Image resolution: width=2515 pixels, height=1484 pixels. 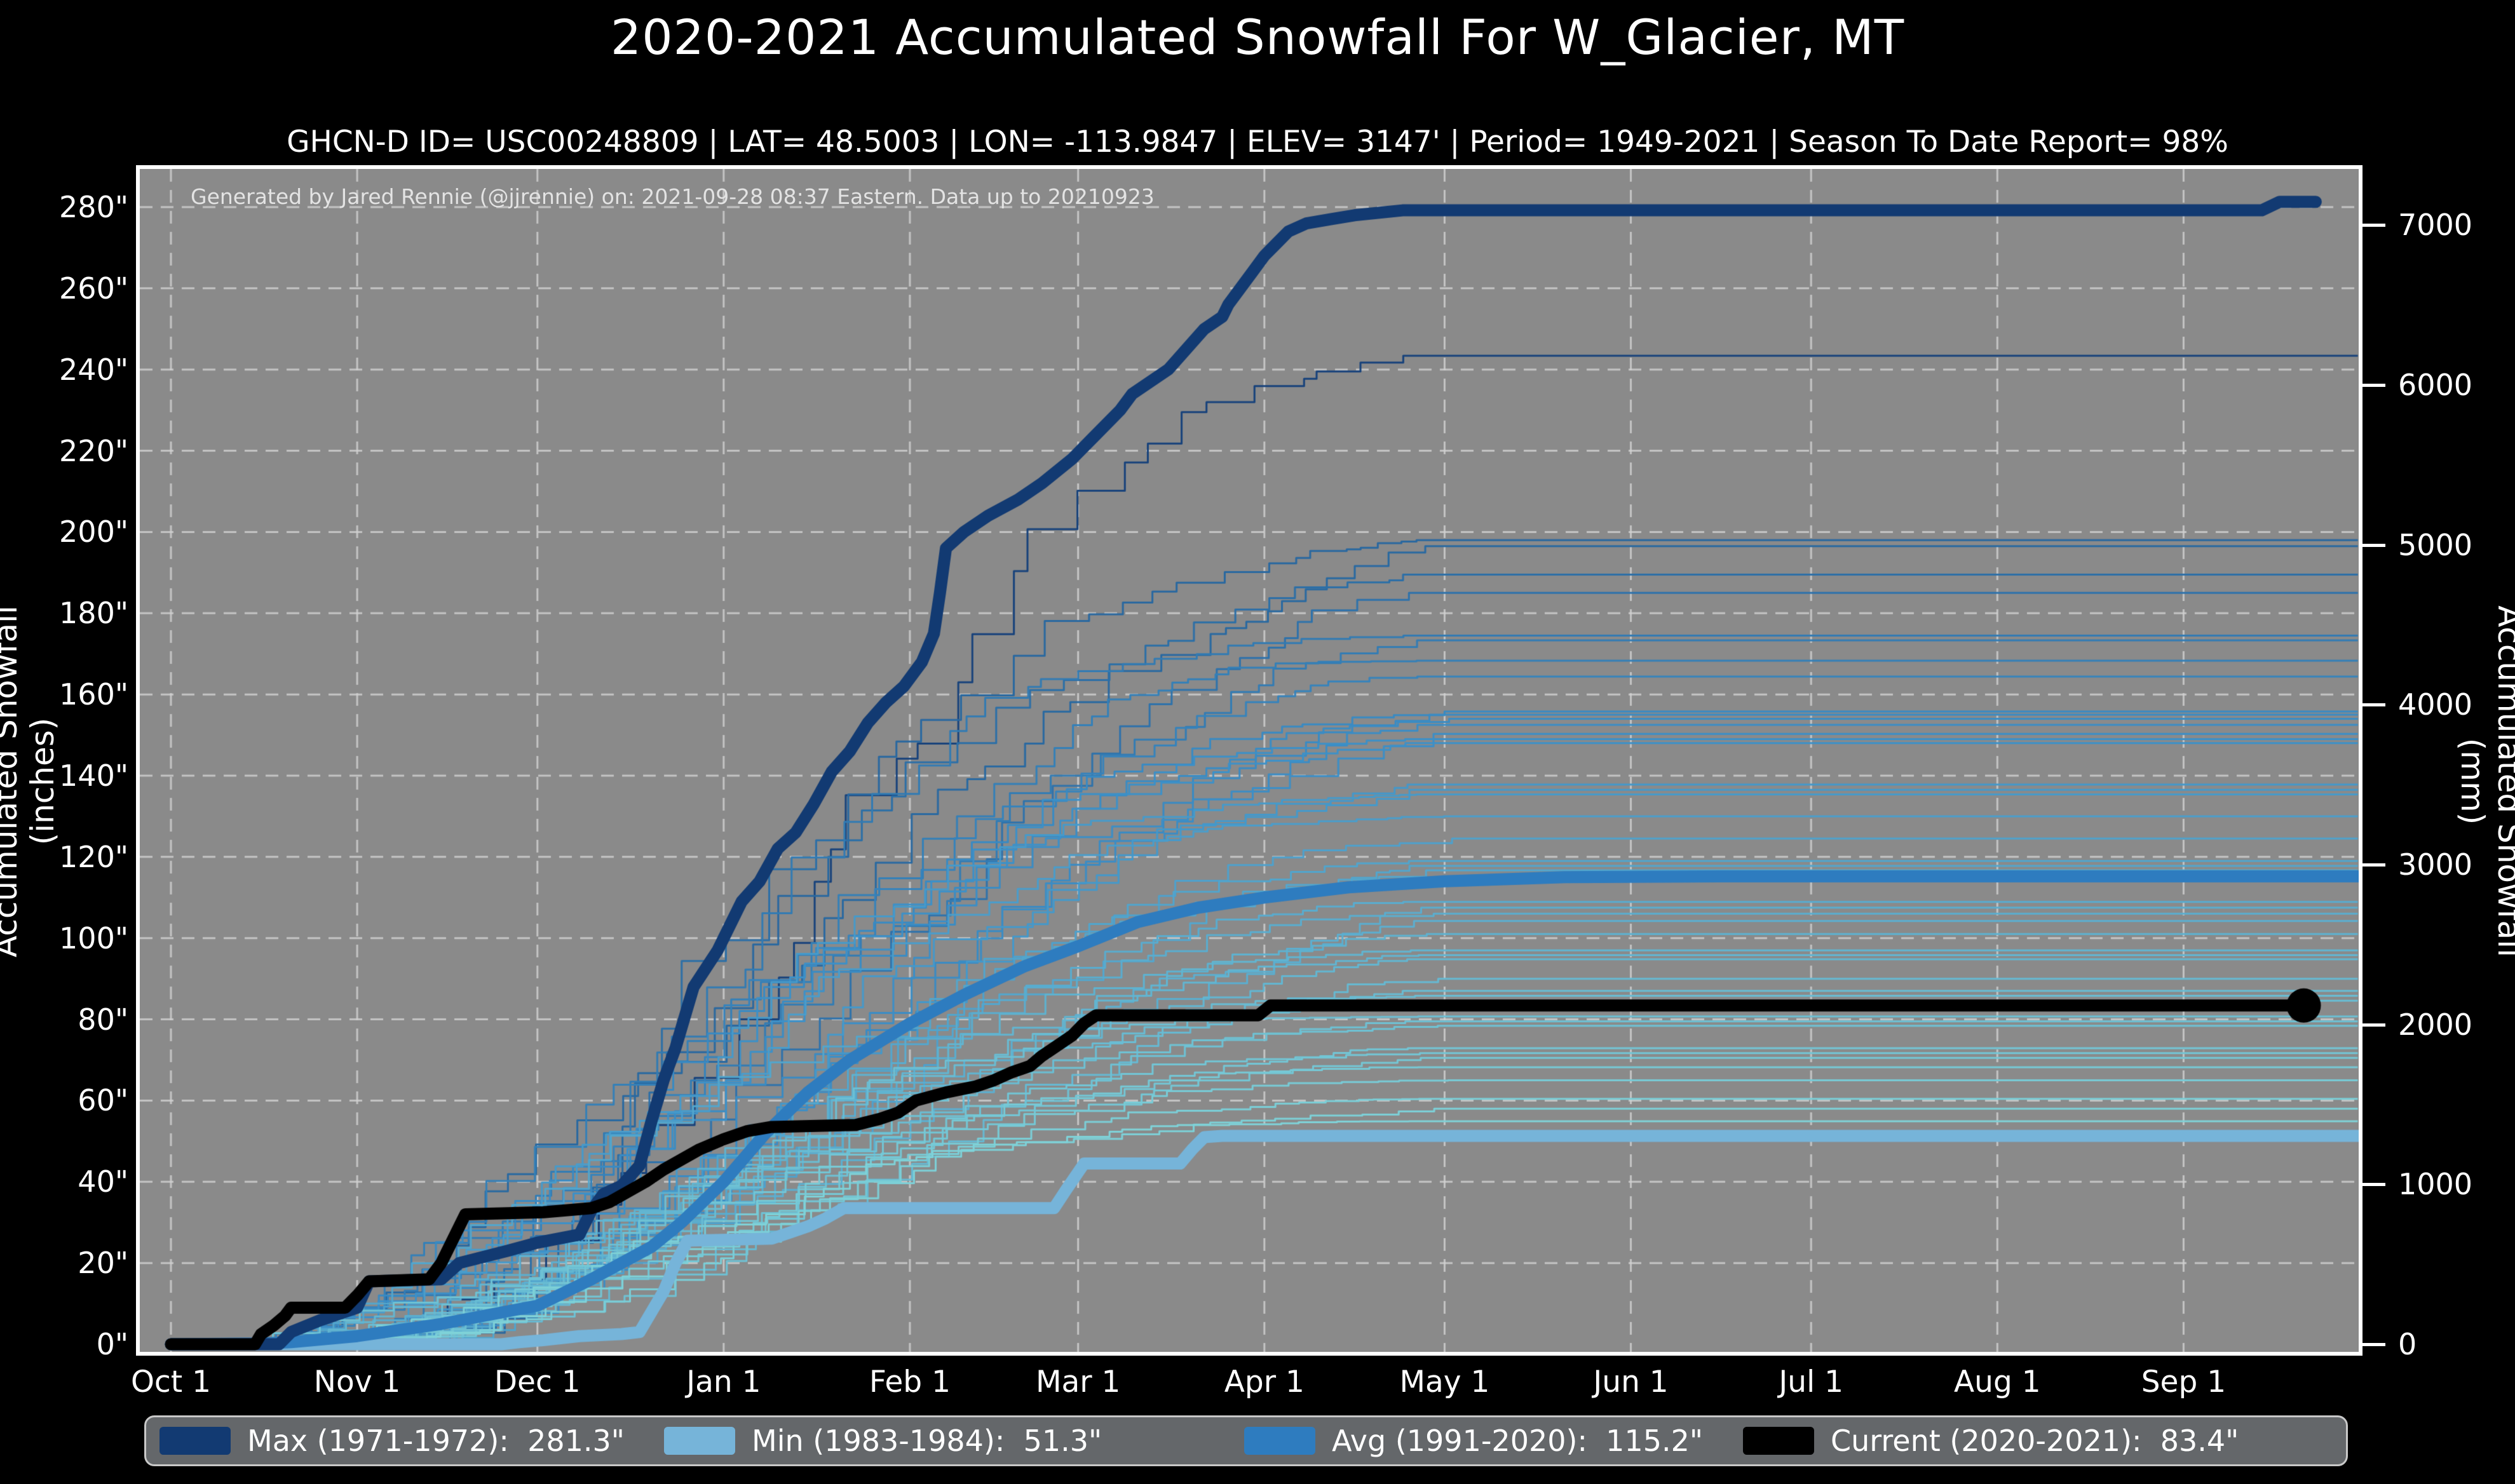 I want to click on y-tick-label-inches: 0", so click(x=112, y=1344).